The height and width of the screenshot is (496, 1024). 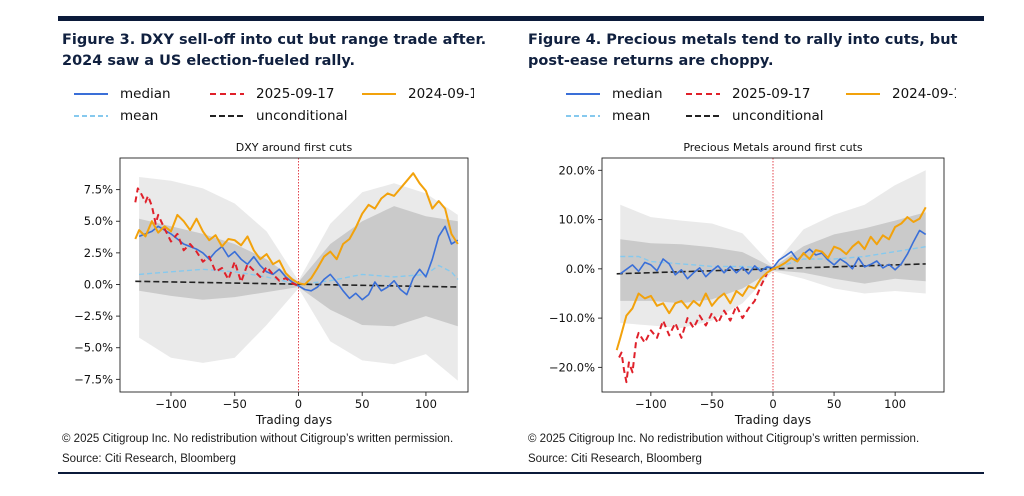 What do you see at coordinates (93, 348) in the screenshot?
I see `y-tick-label: −5.0%` at bounding box center [93, 348].